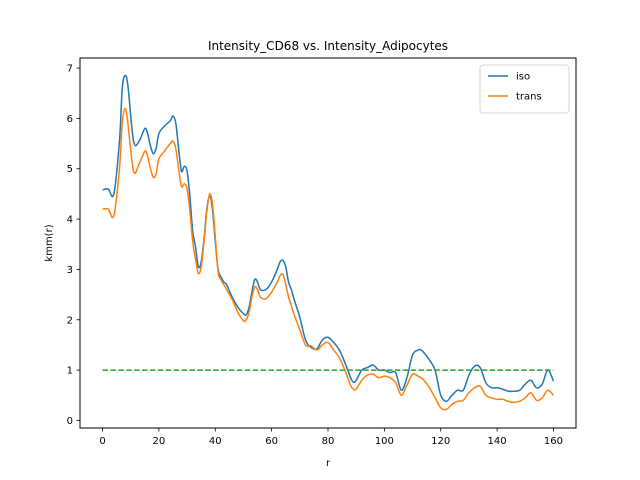 Image resolution: width=640 pixels, height=480 pixels. Describe the element at coordinates (328, 46) in the screenshot. I see `chart-title: Intensity_CD68 vs. Intensity_Adipocytes` at that location.